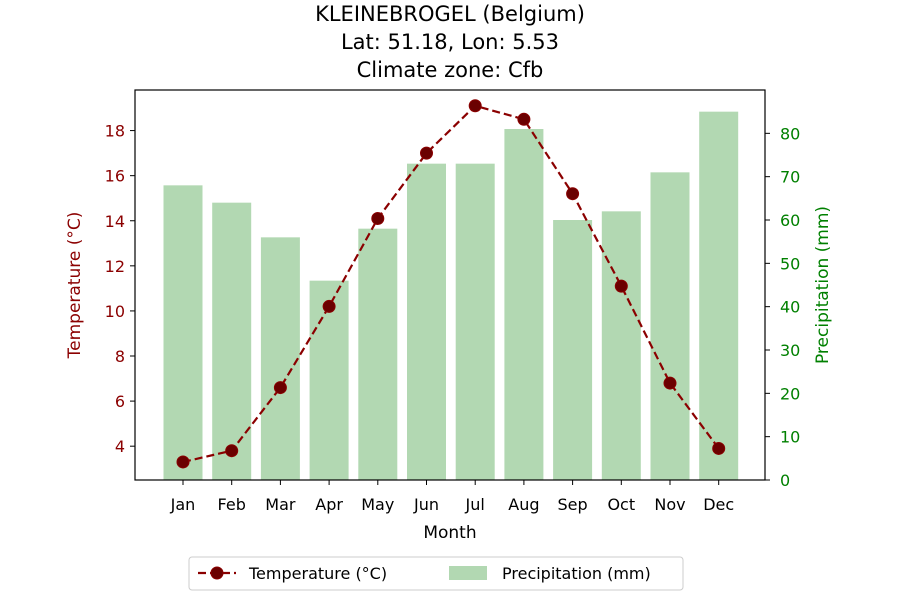  What do you see at coordinates (524, 304) in the screenshot?
I see `precipitation-bar-aug` at bounding box center [524, 304].